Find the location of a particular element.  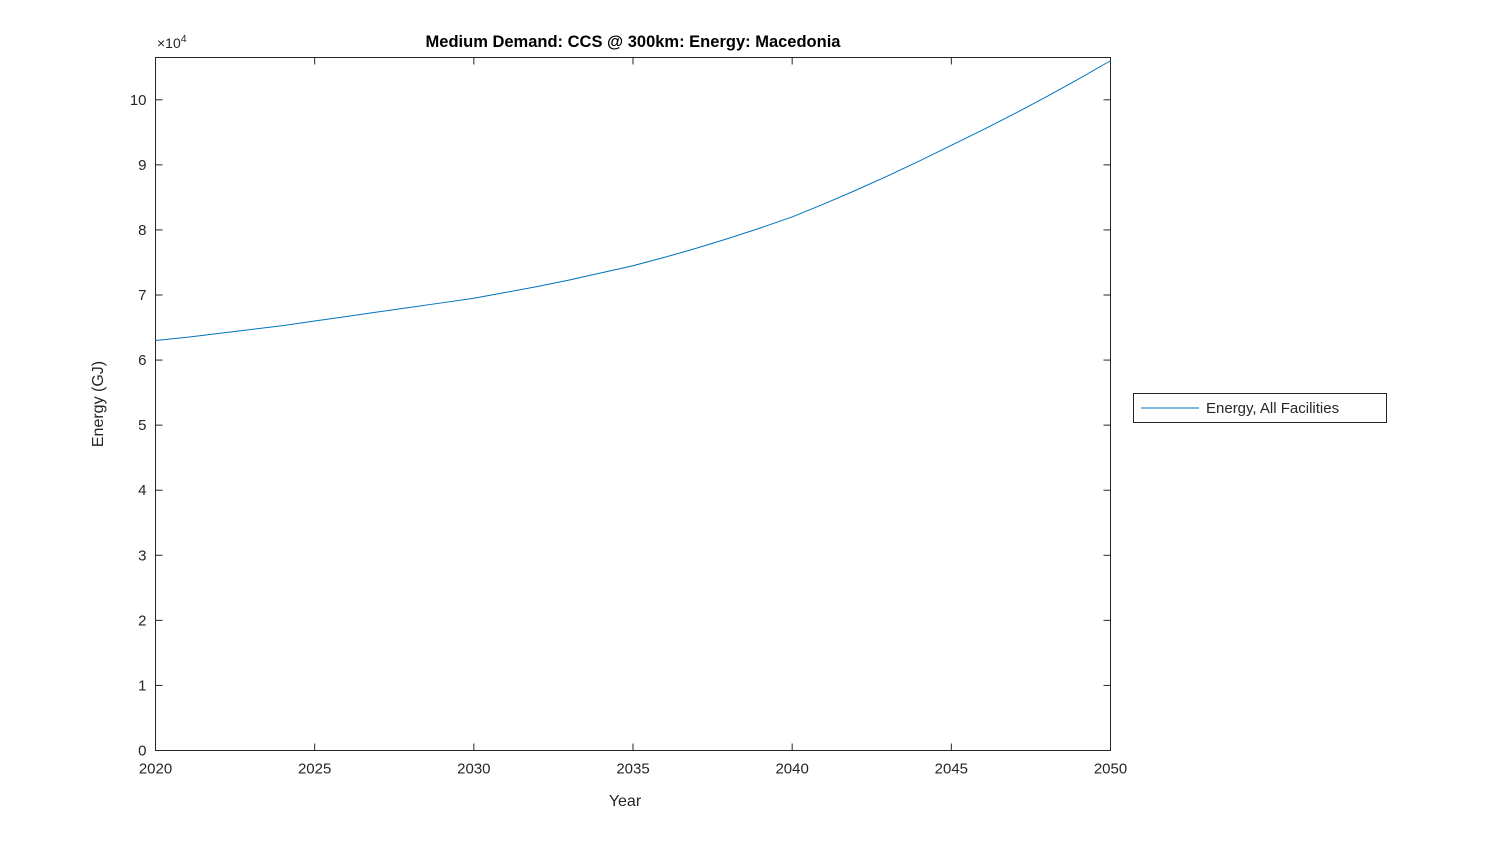

x-tick-label: 2035 is located at coordinates (632, 769).